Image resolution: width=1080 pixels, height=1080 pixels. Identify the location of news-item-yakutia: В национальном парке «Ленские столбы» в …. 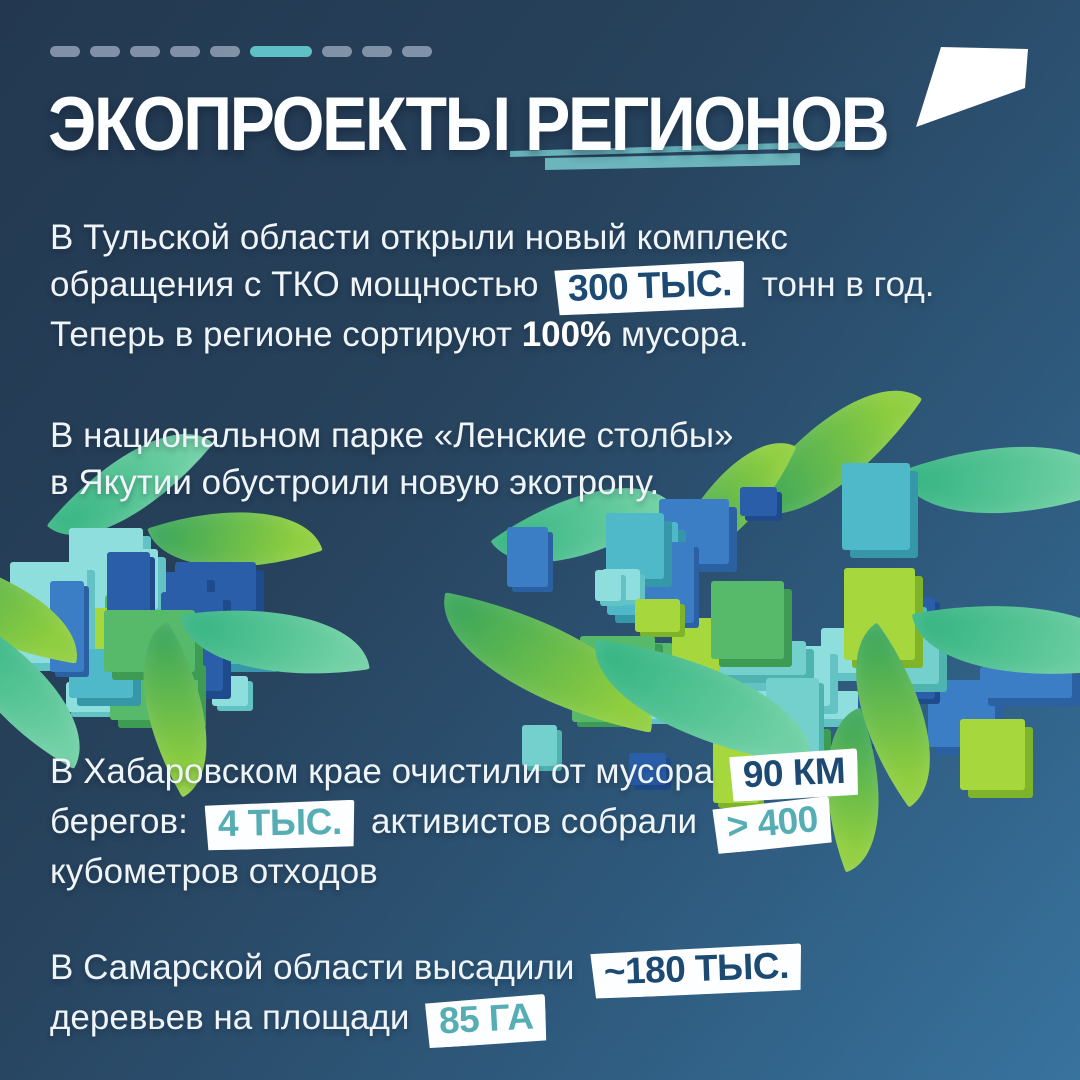
(392, 459).